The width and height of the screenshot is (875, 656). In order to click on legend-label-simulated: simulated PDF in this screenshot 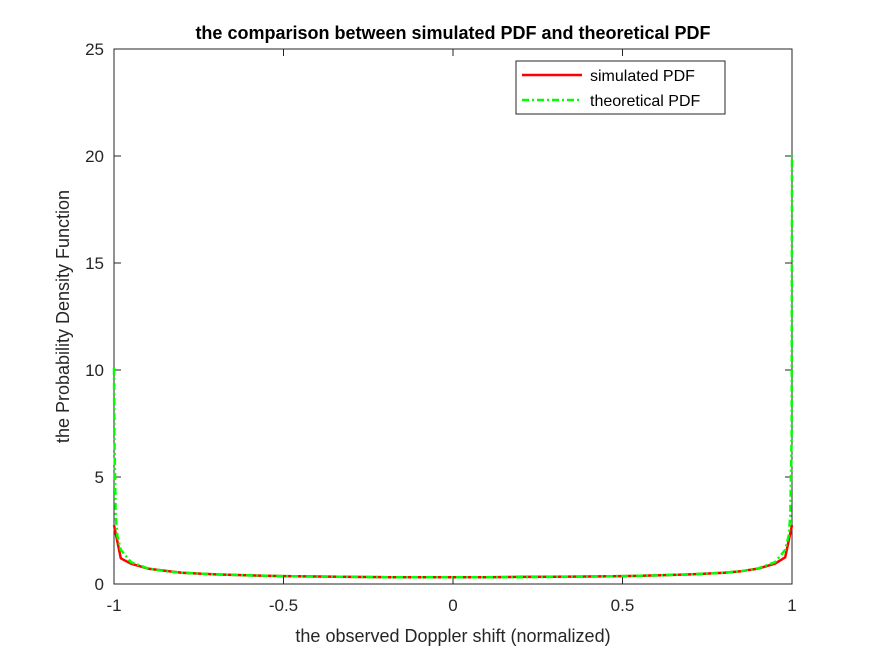, I will do `click(642, 76)`.